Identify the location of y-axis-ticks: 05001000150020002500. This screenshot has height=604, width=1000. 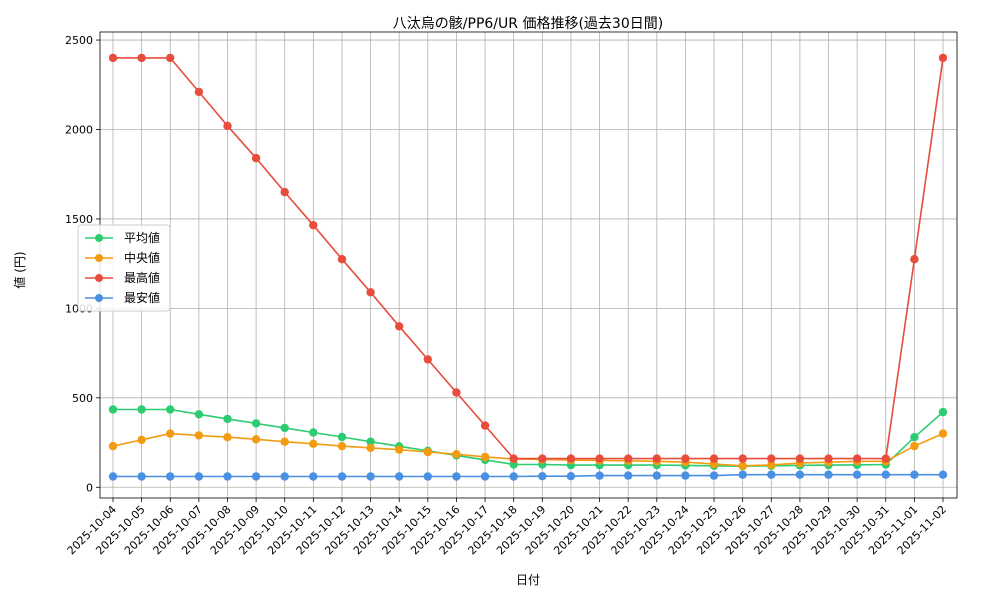
(82, 264).